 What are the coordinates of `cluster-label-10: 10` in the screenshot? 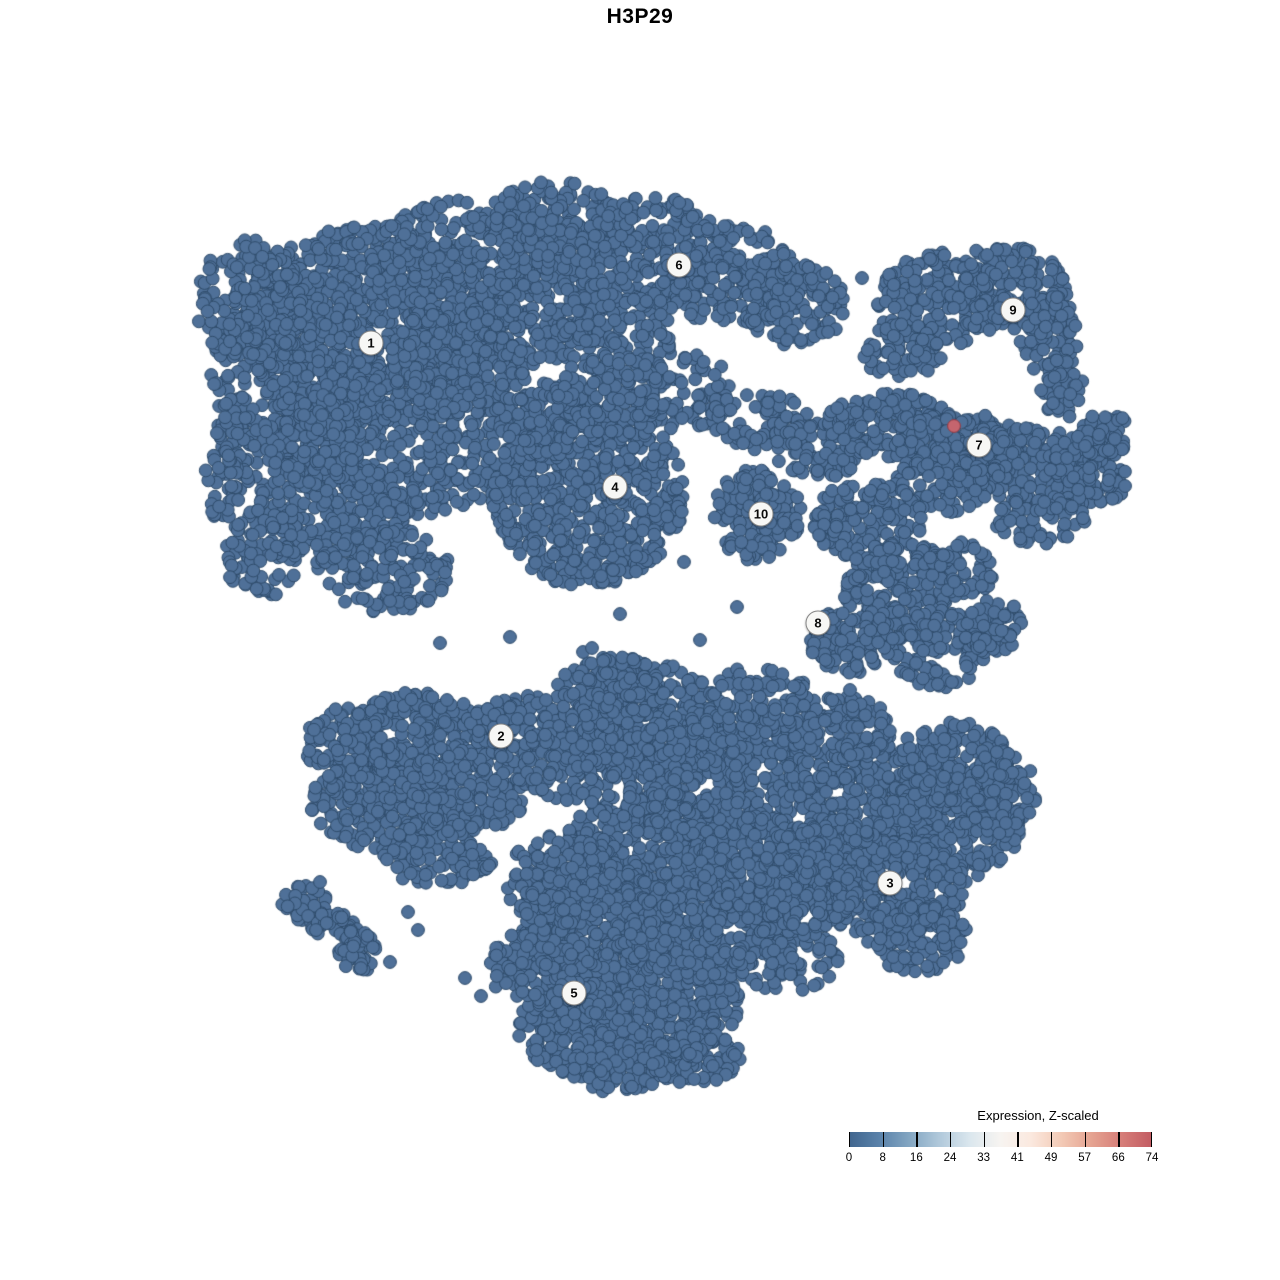 It's located at (761, 514).